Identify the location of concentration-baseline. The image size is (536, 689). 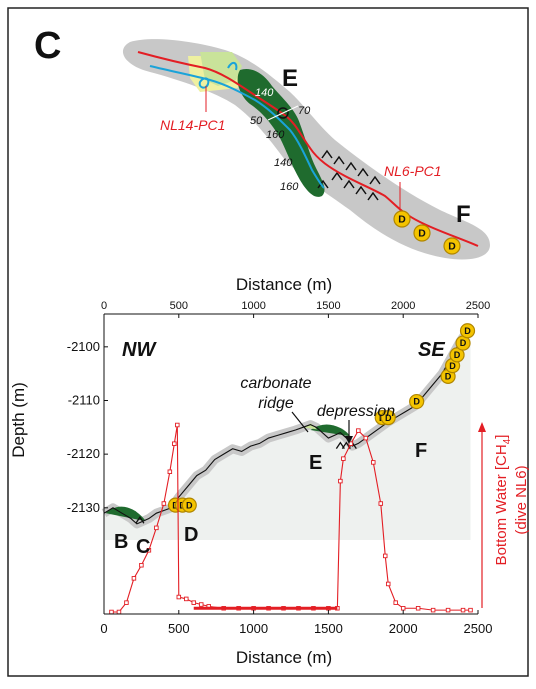
(265, 608).